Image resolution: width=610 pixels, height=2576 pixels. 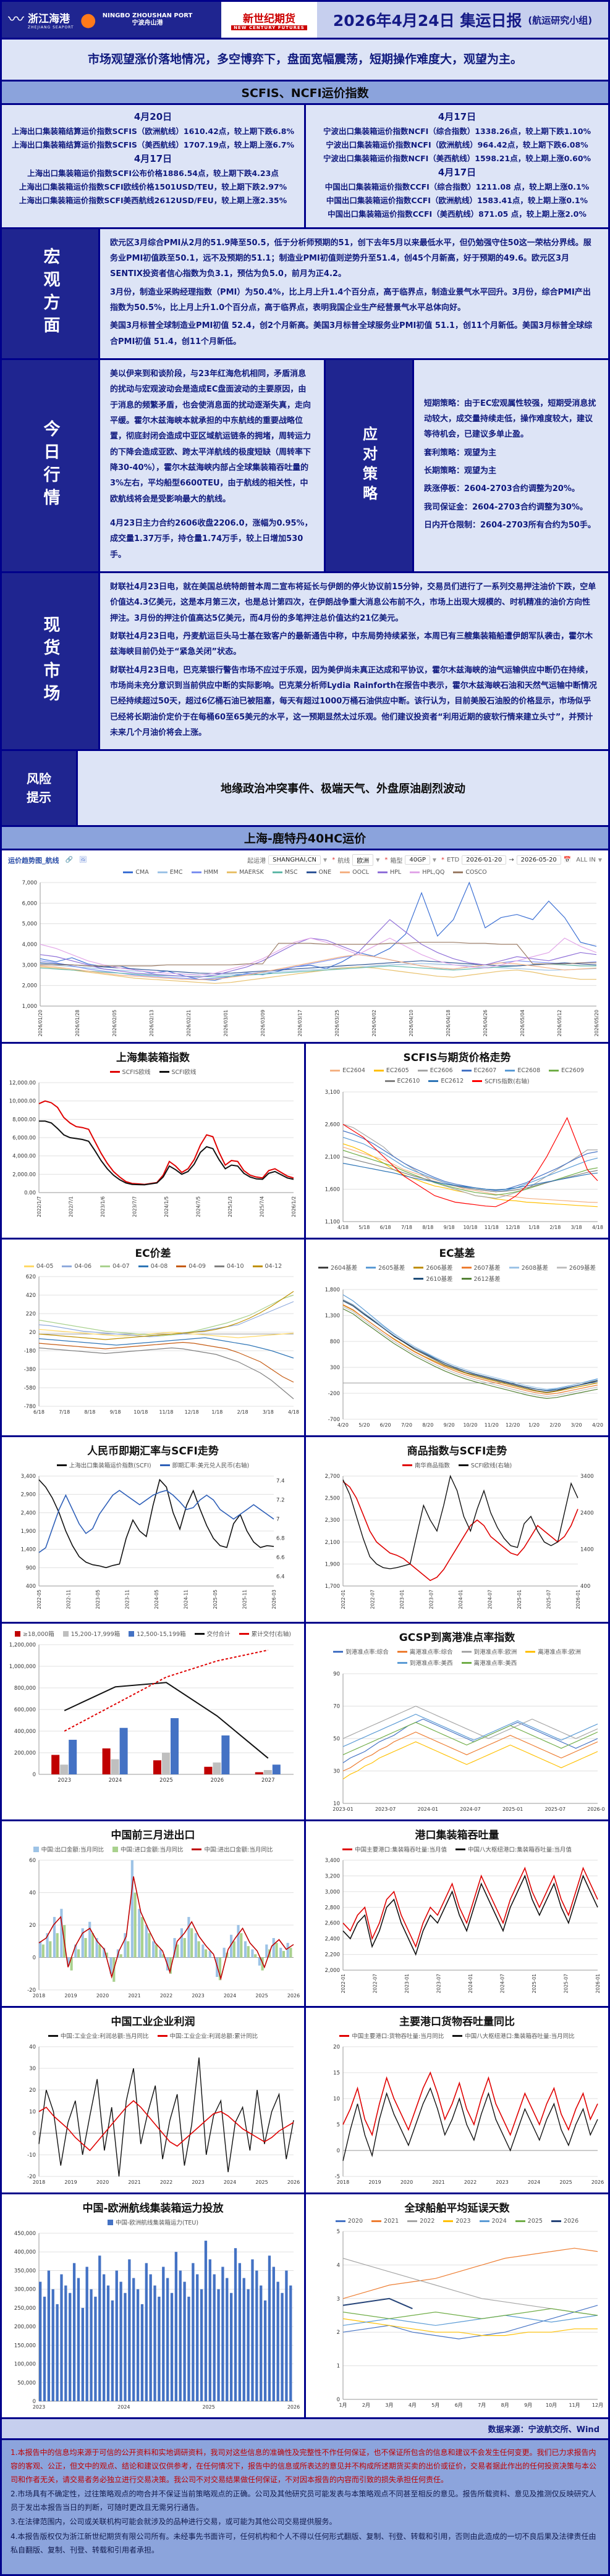 I want to click on chevron-down-icon: ▼, so click(x=600, y=860).